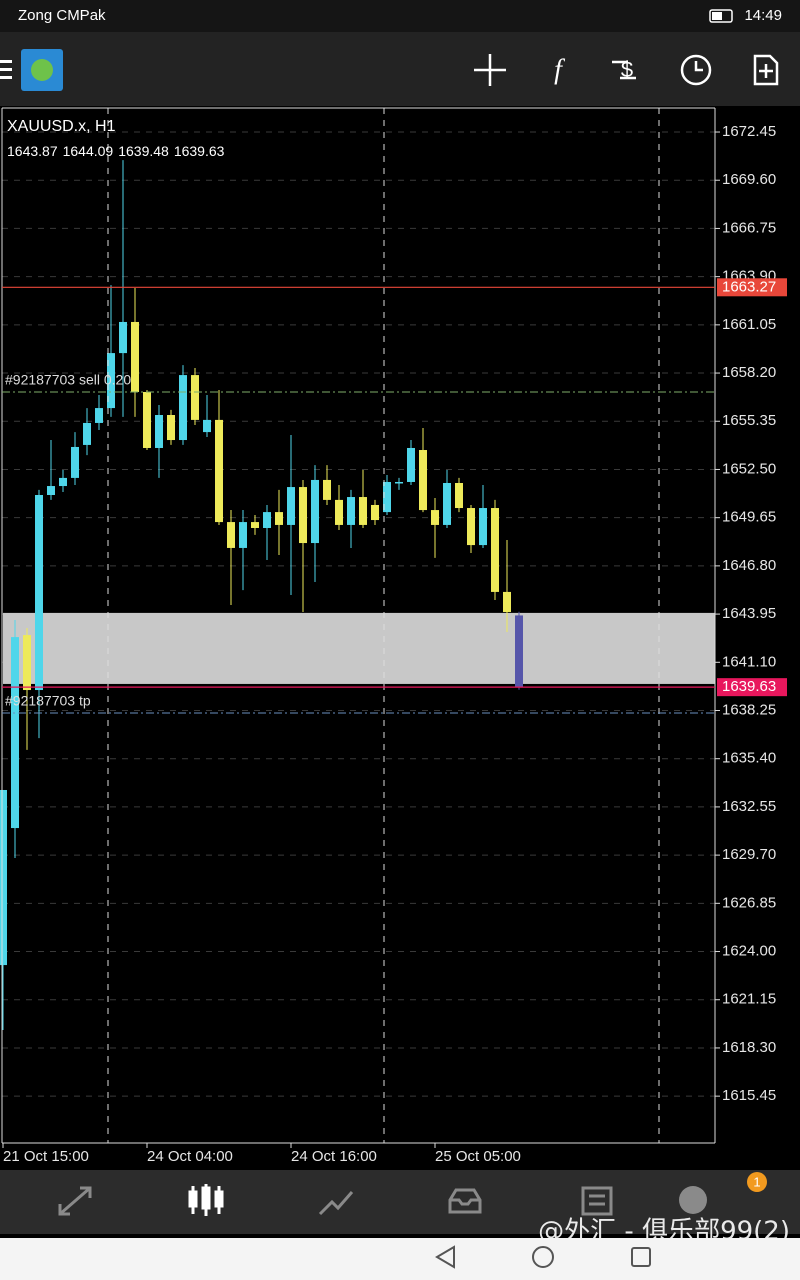  What do you see at coordinates (143, 151) in the screenshot?
I see `ohlc-low: 1639.48` at bounding box center [143, 151].